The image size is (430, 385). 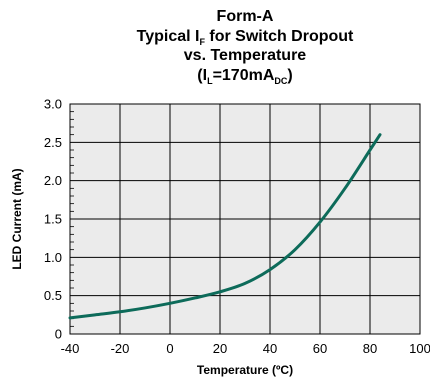 I want to click on y-tick-labels: 0 0.5 1.0 1.5 2.0 2.5 3.0, so click(x=53, y=219).